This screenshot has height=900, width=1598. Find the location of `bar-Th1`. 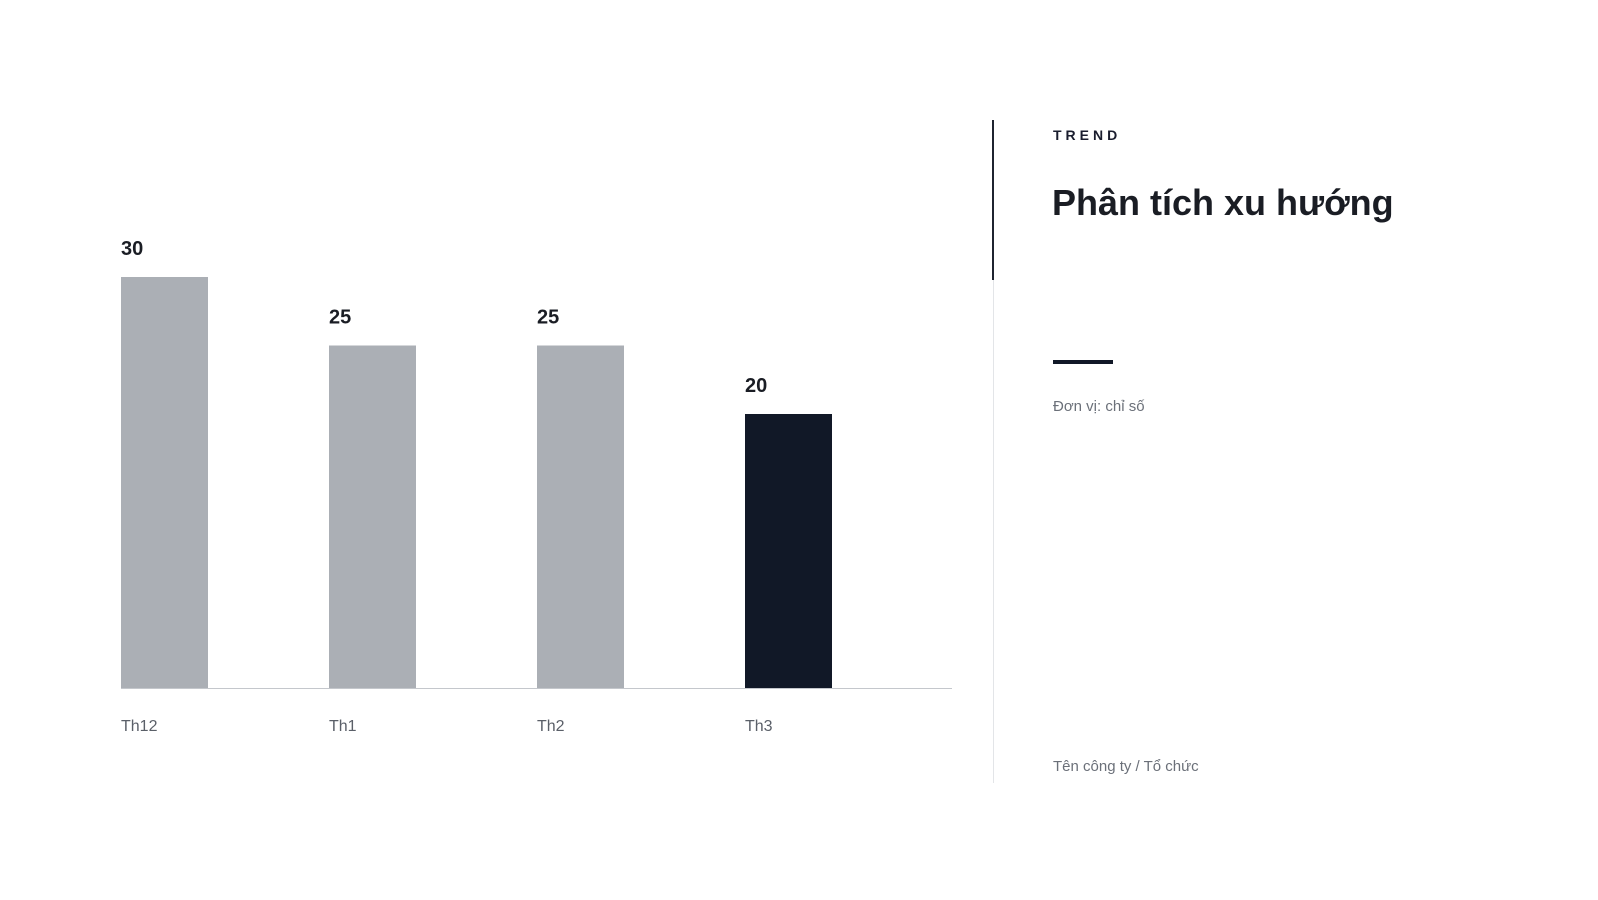

bar-Th1 is located at coordinates (372, 516).